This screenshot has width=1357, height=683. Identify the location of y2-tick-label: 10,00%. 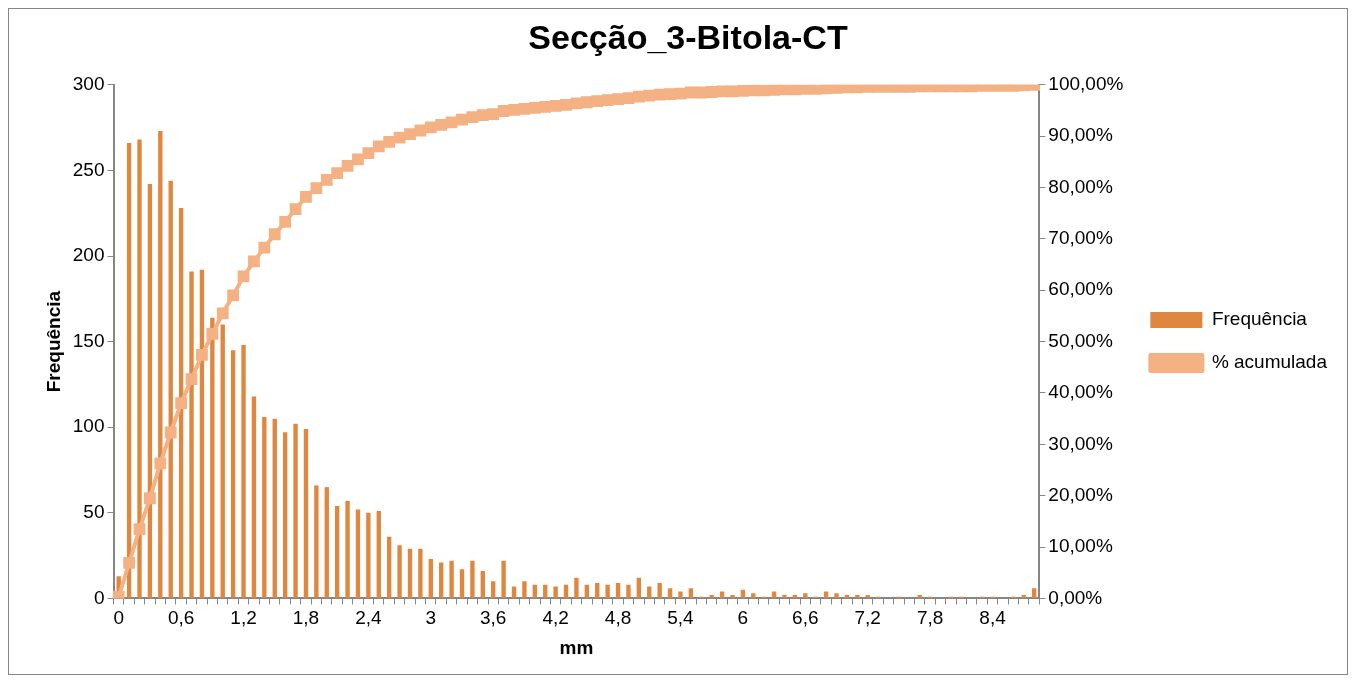
(1080, 546).